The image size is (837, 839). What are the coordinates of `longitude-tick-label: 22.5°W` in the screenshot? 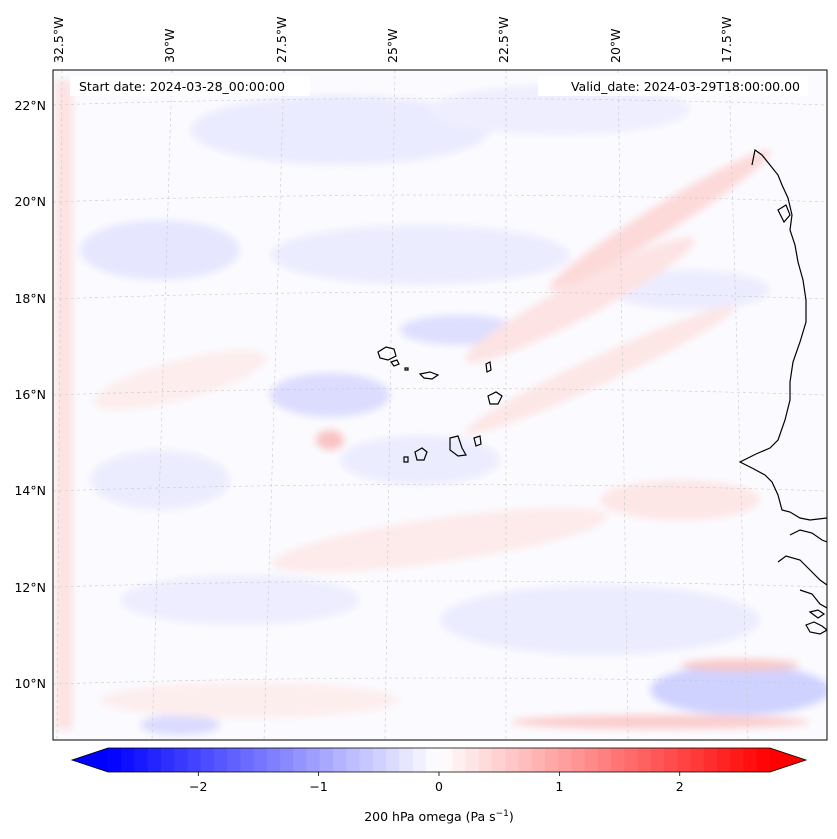 It's located at (503, 40).